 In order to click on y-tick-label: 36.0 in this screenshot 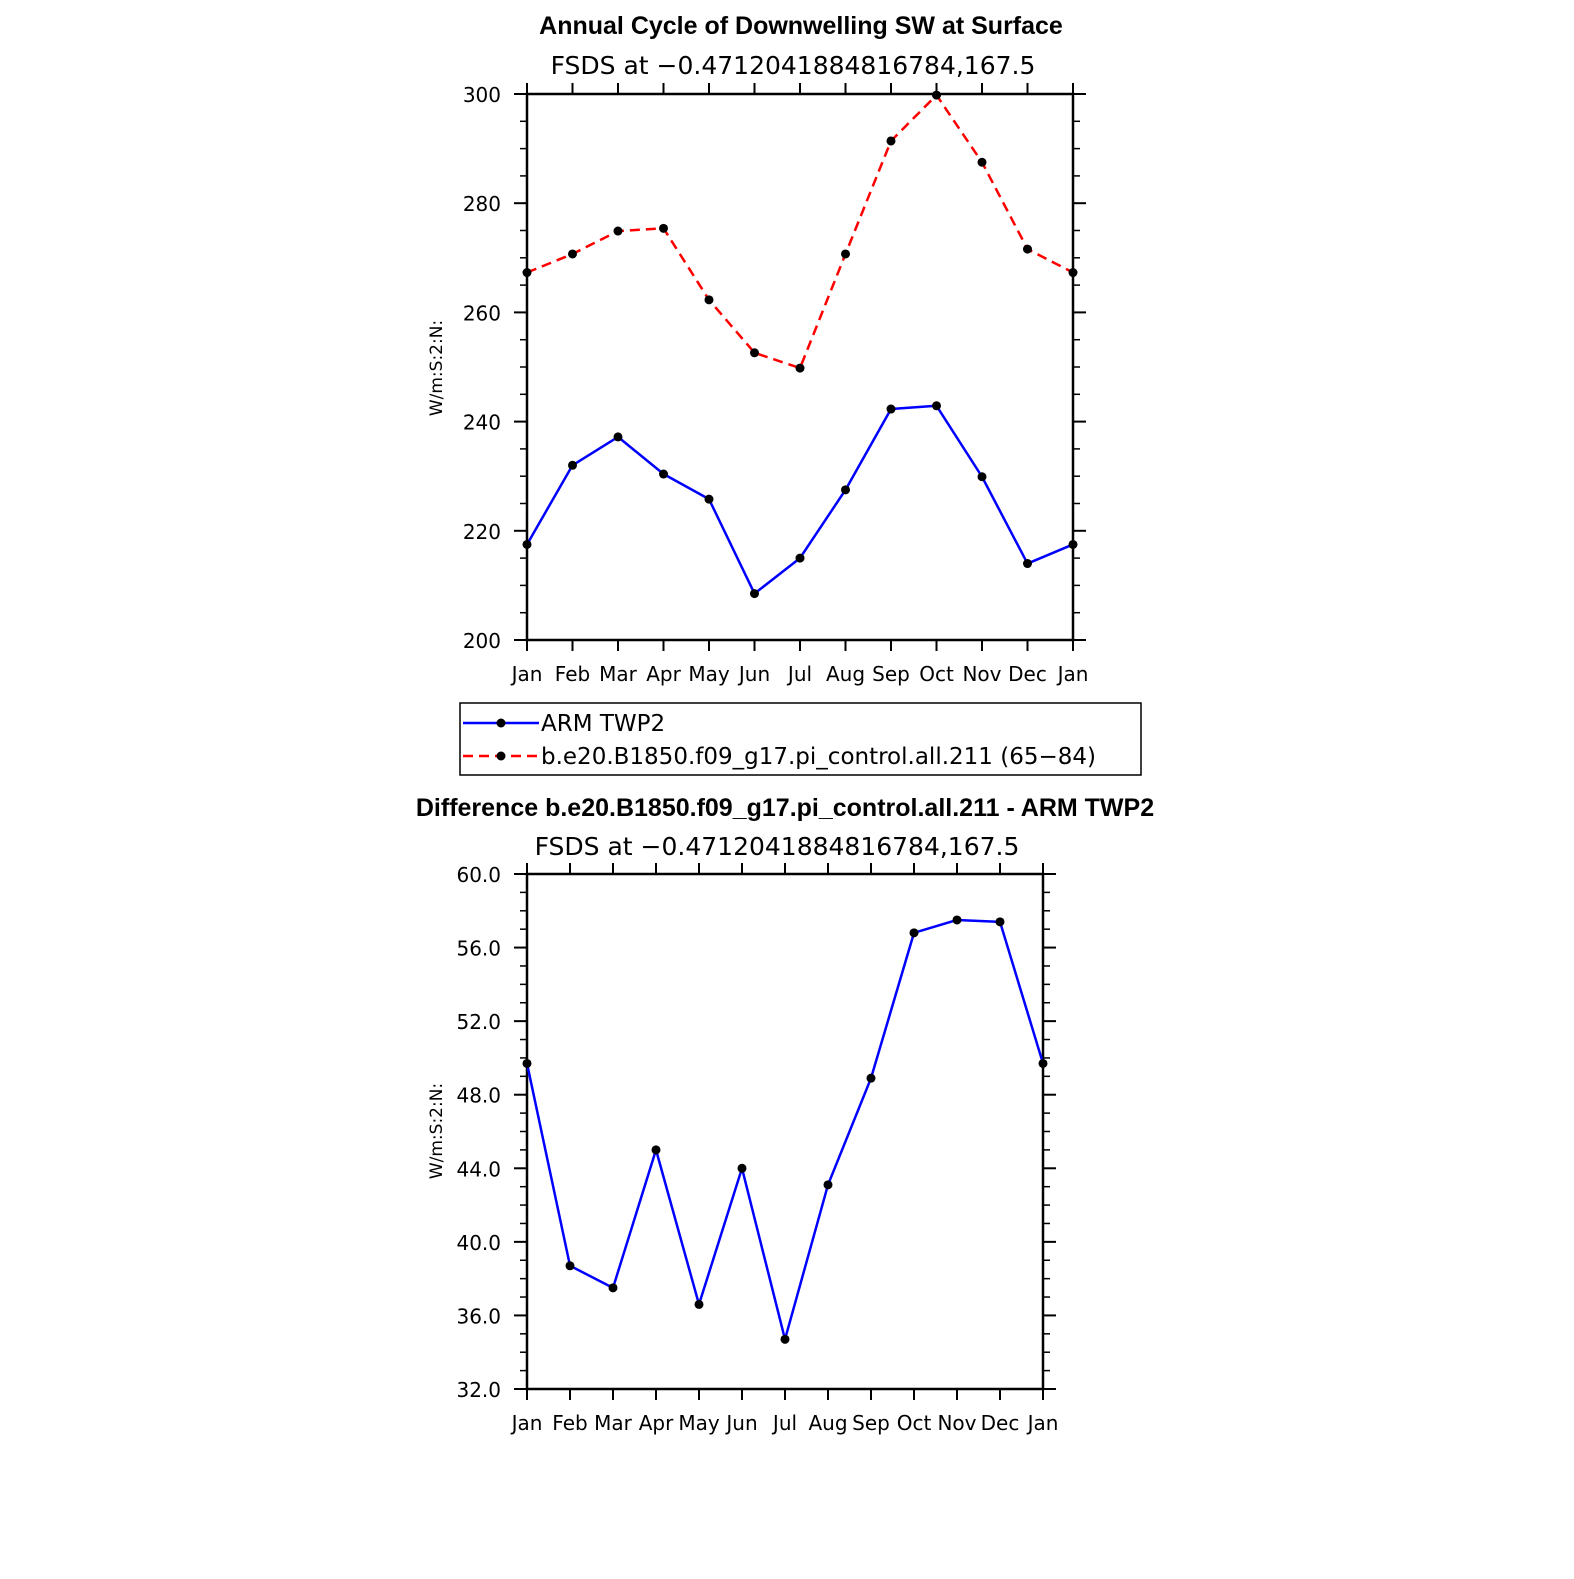, I will do `click(478, 1316)`.